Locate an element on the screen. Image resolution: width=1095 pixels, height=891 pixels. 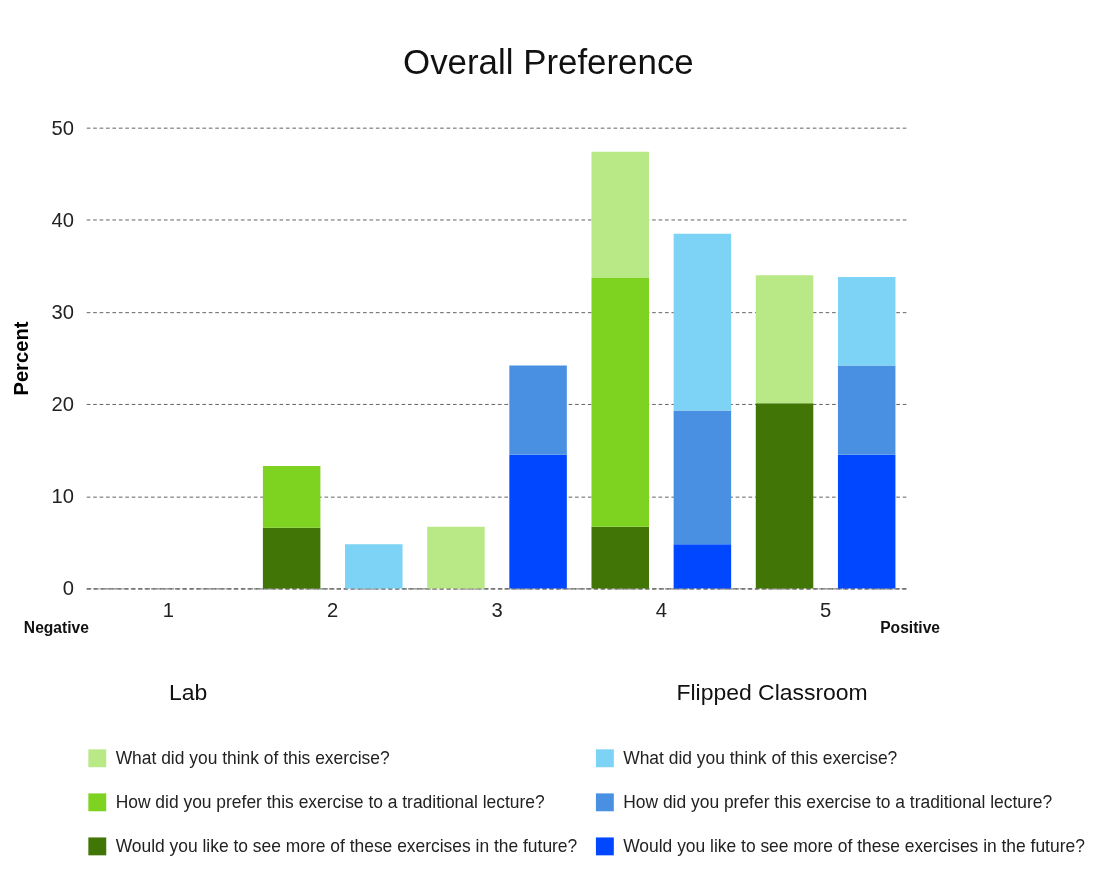
x-tick-label: 4 is located at coordinates (661, 610).